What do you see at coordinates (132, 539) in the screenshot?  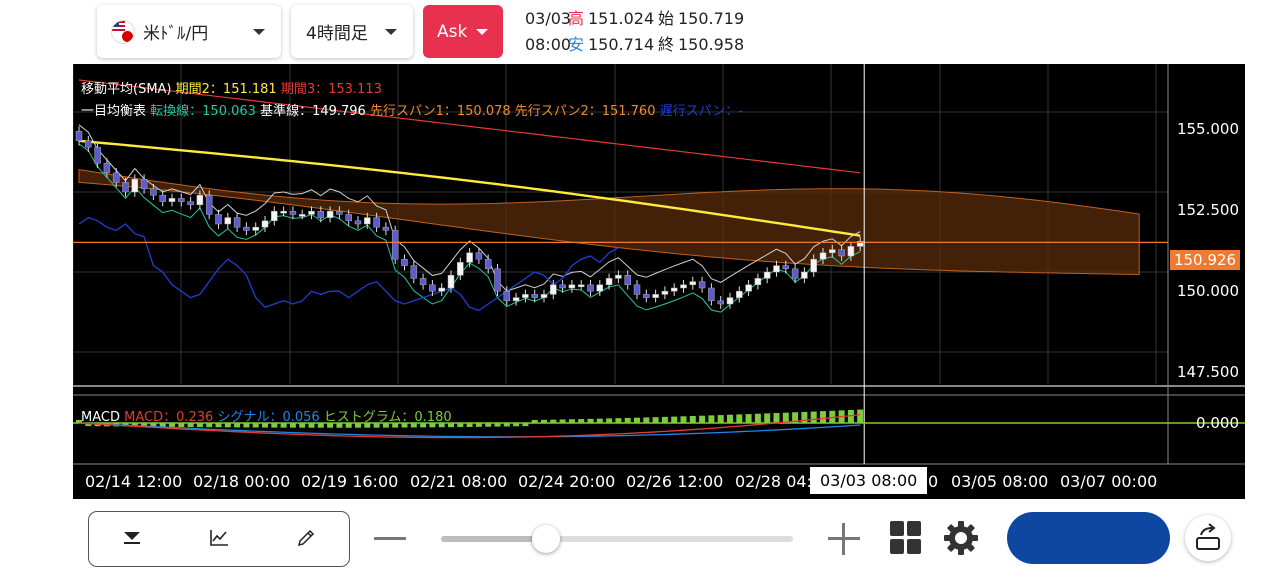 I see `close-panel-button` at bounding box center [132, 539].